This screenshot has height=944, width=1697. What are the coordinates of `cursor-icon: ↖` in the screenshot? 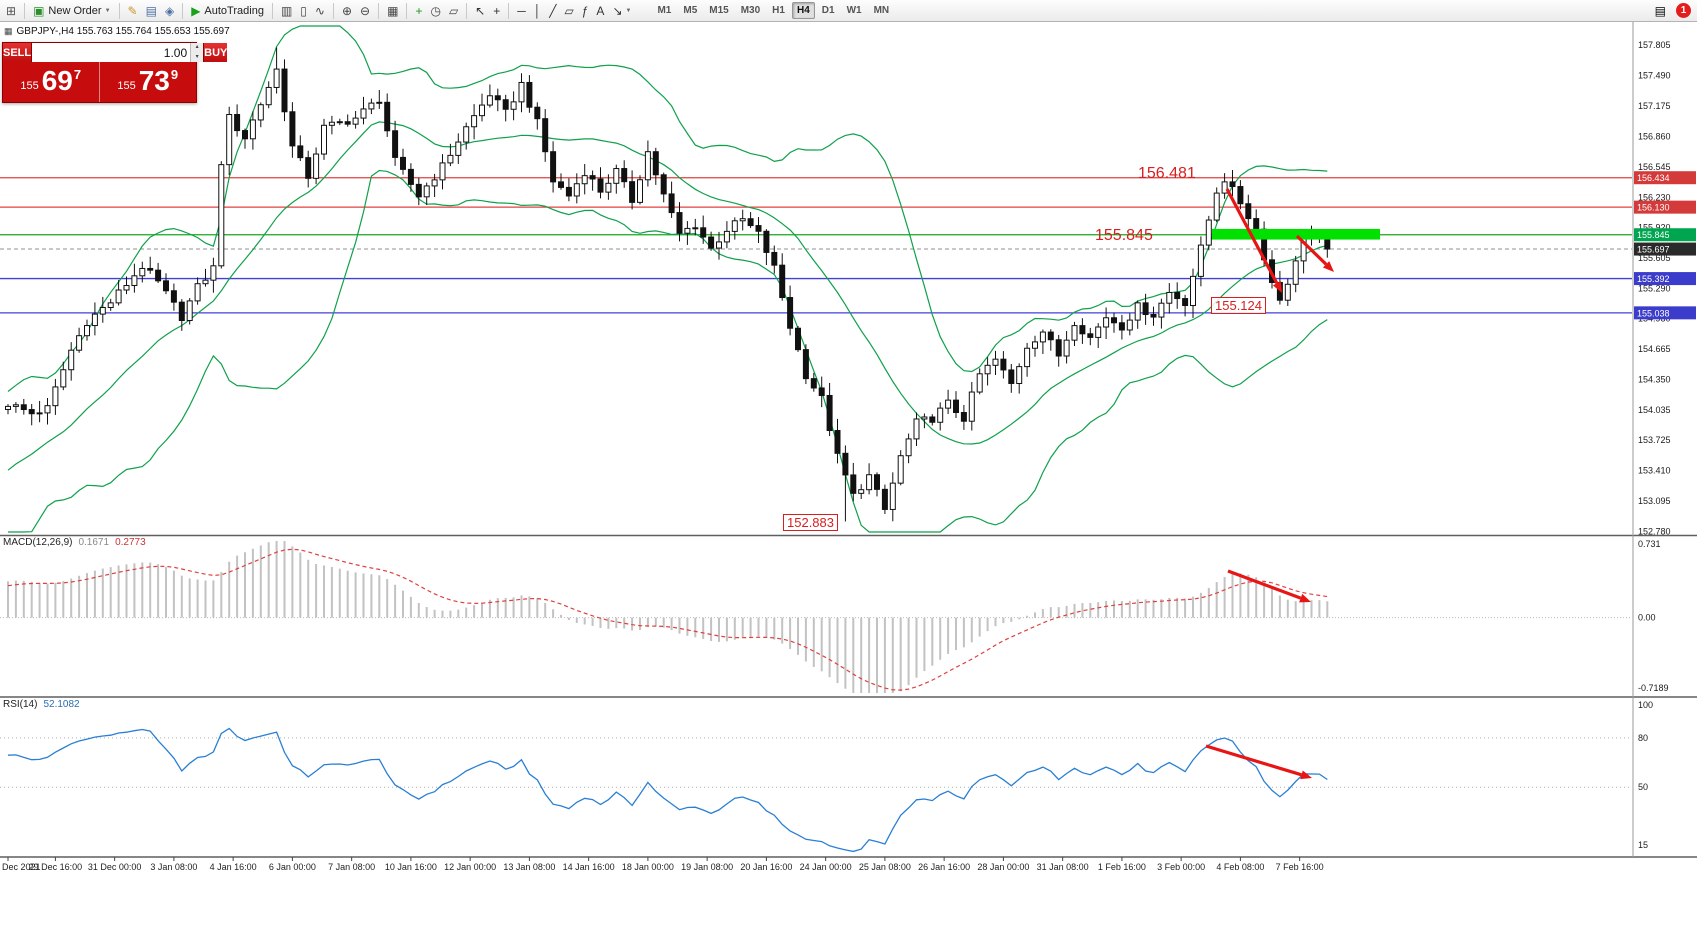 It's located at (480, 10).